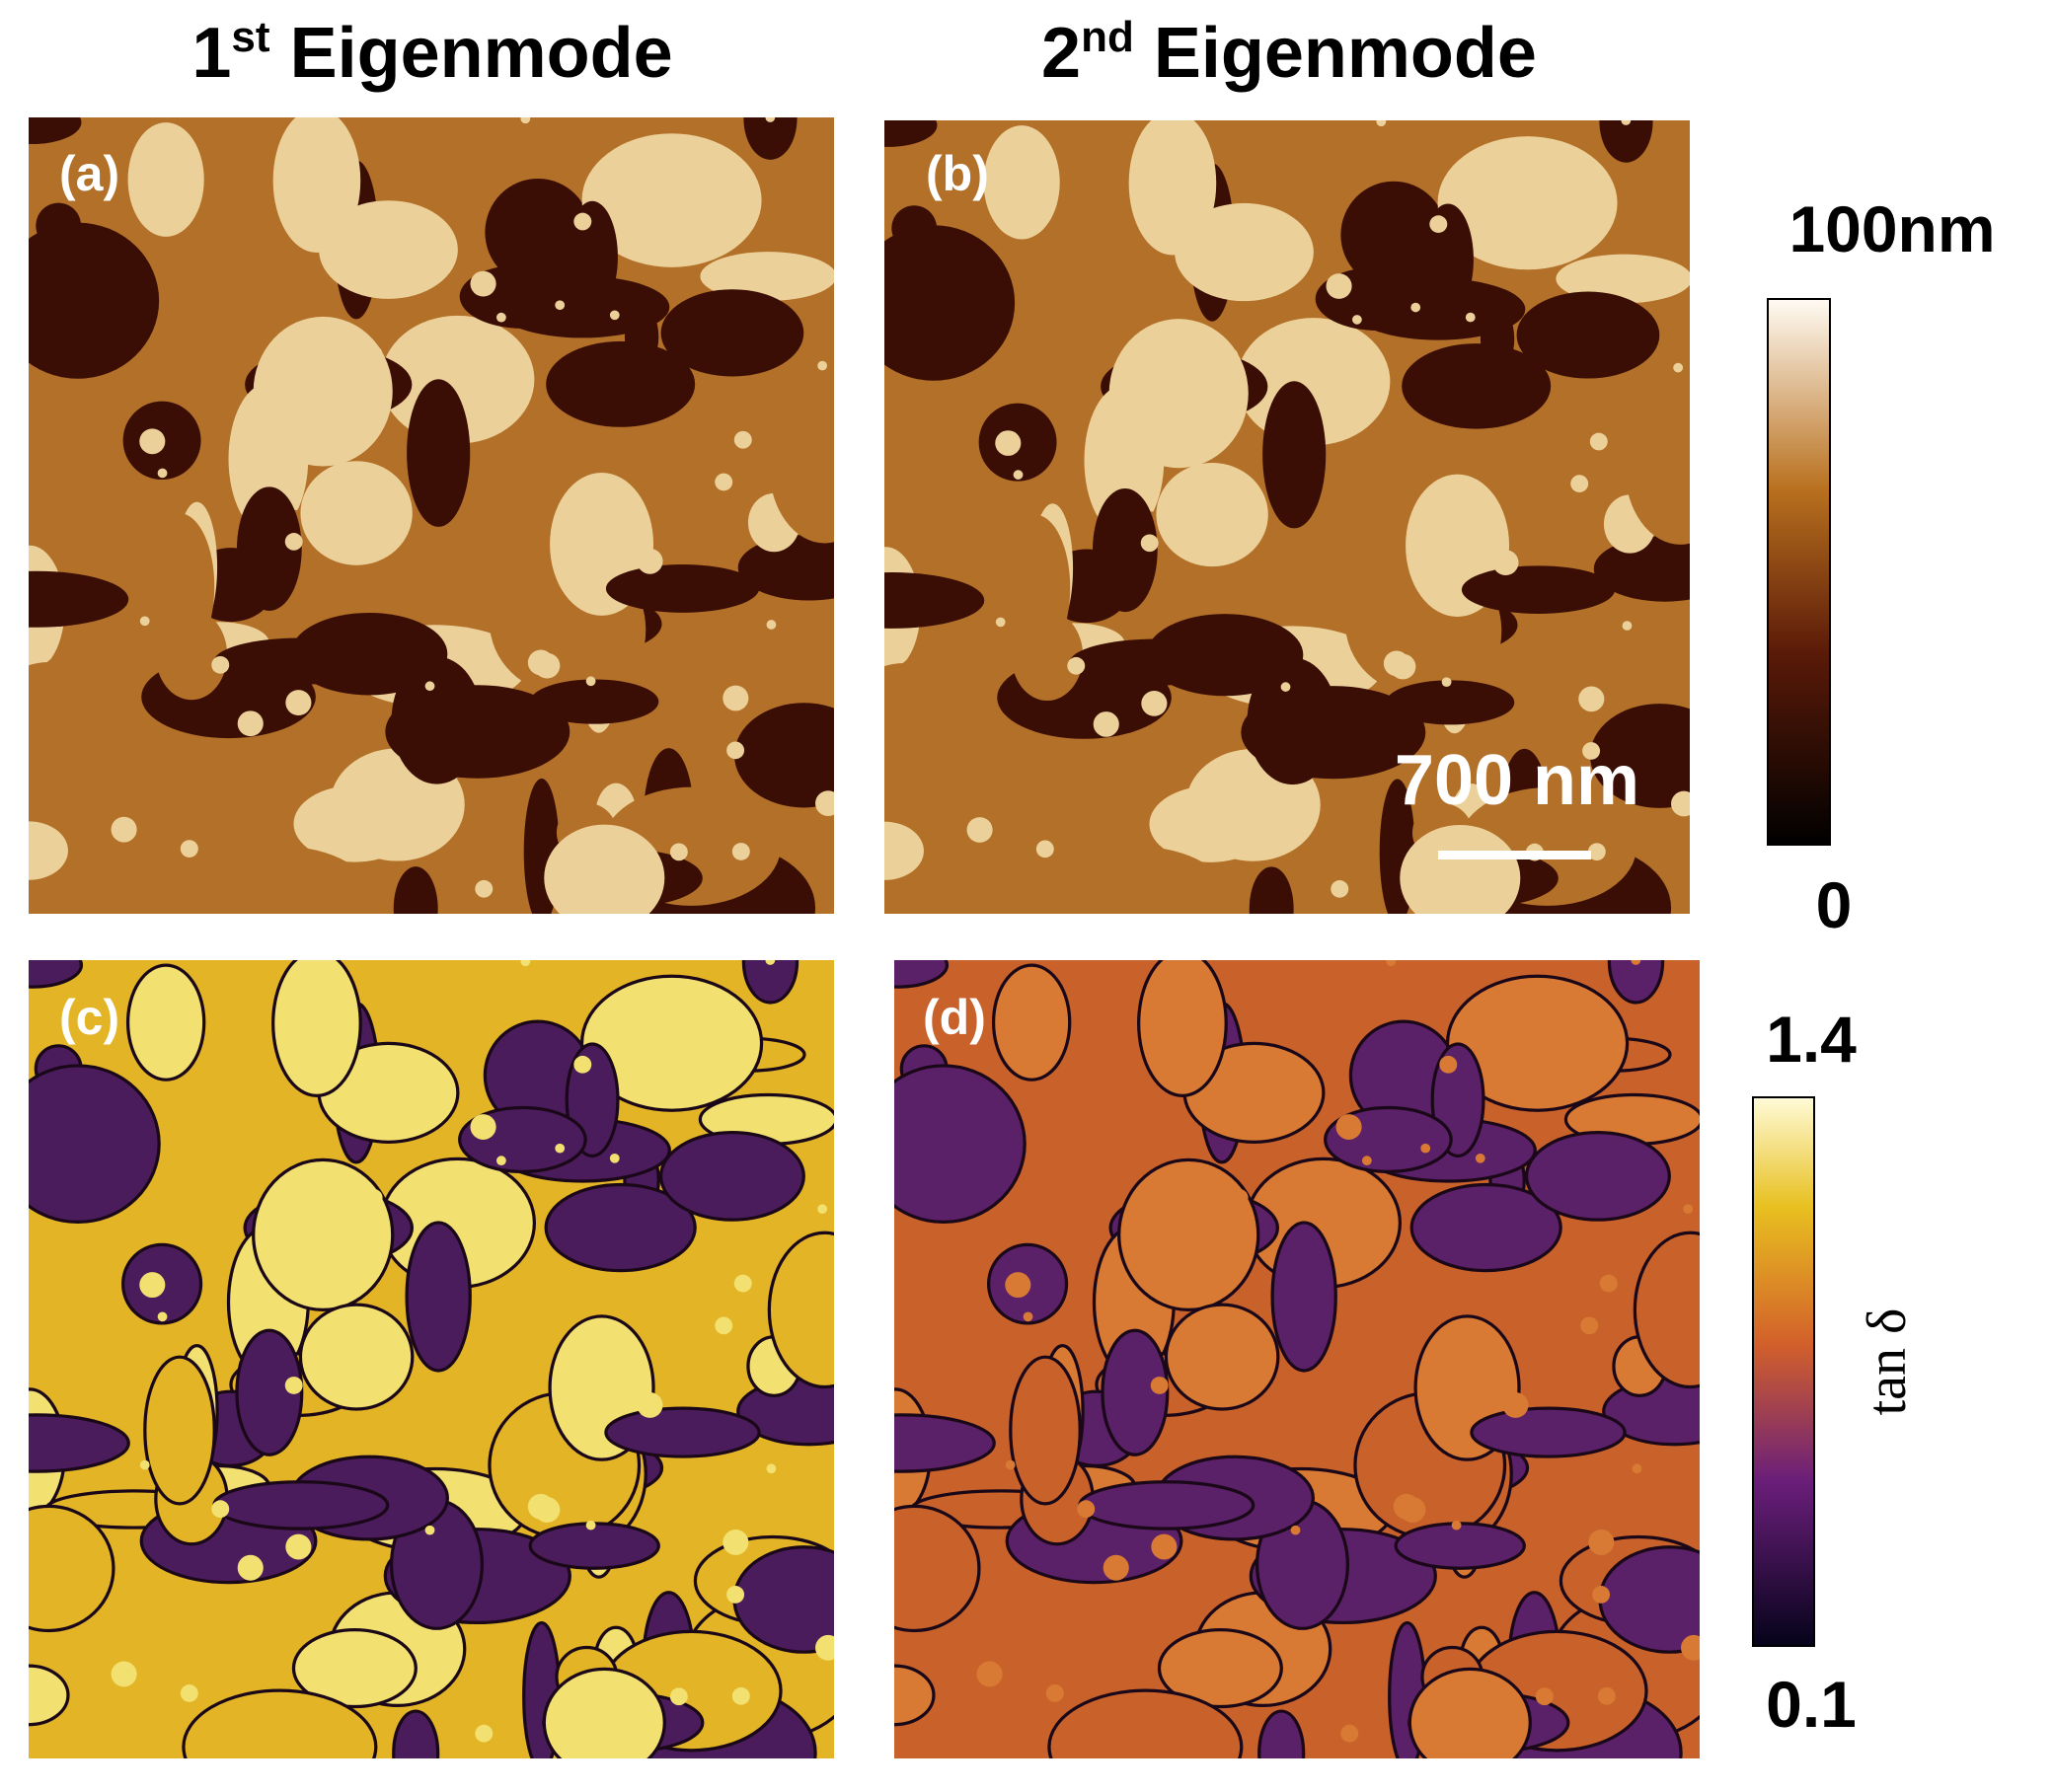 Image resolution: width=2054 pixels, height=1792 pixels. What do you see at coordinates (1061, 54) in the screenshot?
I see `title-number: 2` at bounding box center [1061, 54].